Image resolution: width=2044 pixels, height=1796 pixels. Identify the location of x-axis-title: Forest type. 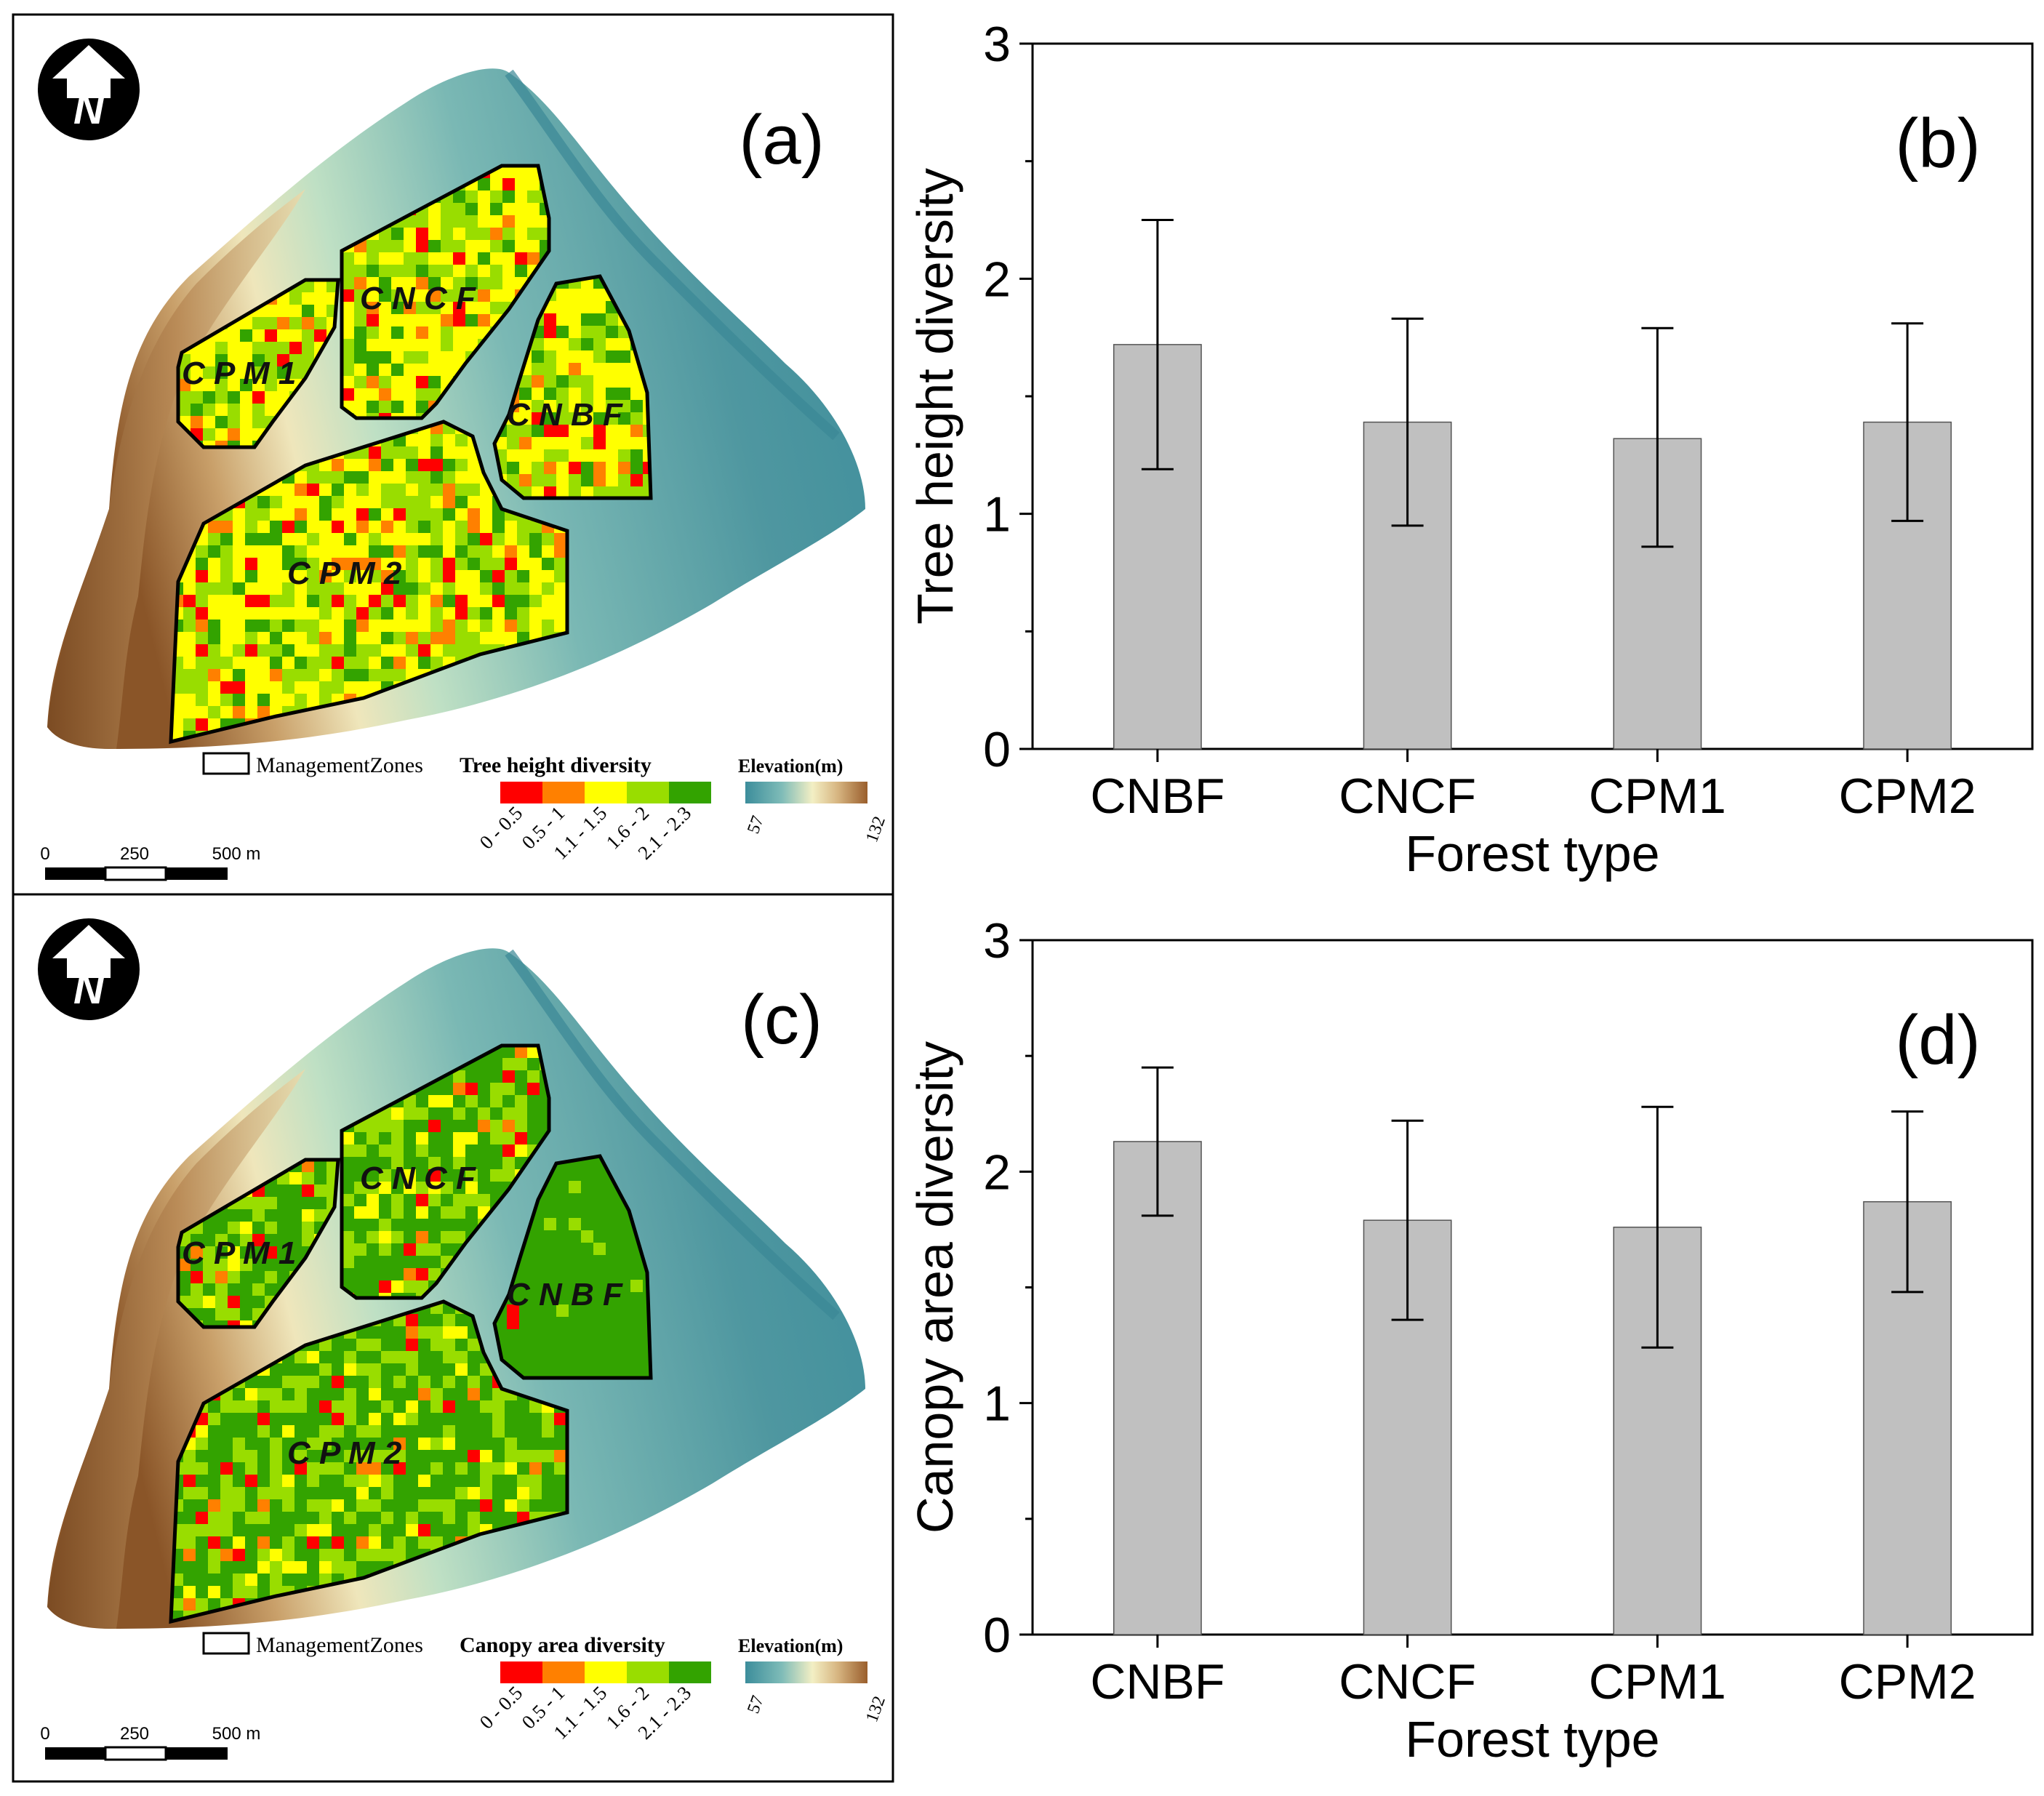
(1532, 854).